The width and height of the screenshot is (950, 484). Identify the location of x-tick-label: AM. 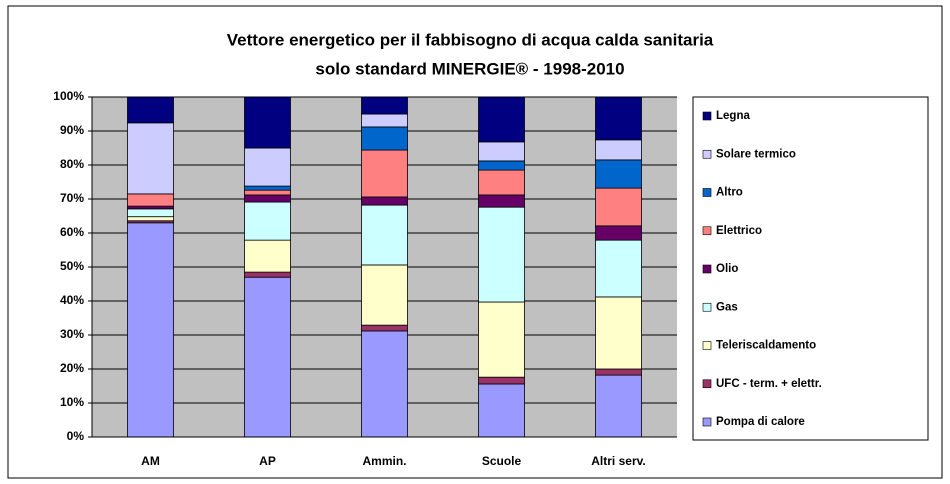
(150, 461).